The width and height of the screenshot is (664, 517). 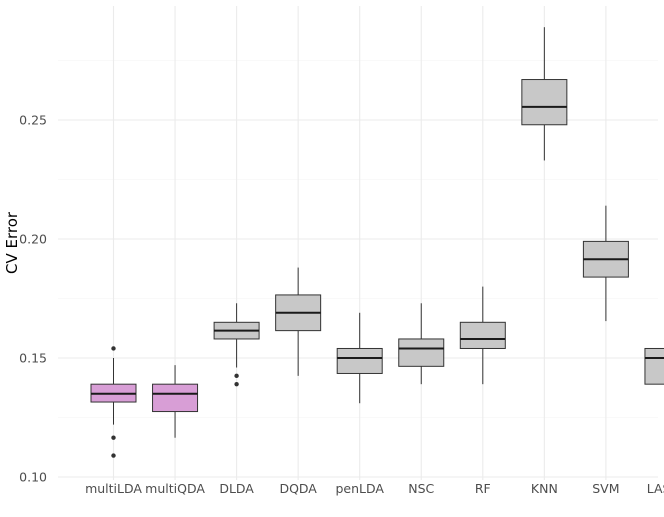 What do you see at coordinates (33, 120) in the screenshot?
I see `y-tick-label: 0.25` at bounding box center [33, 120].